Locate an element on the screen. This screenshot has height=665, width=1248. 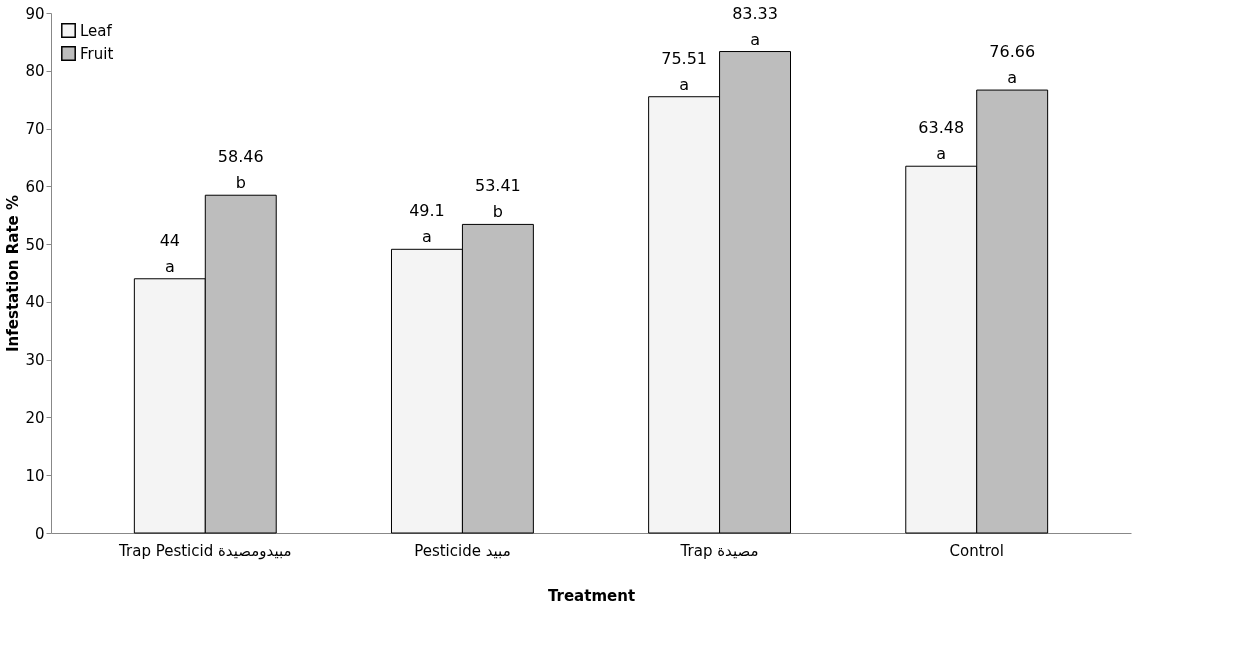
y-tick-label: 0 is located at coordinates (39, 533).